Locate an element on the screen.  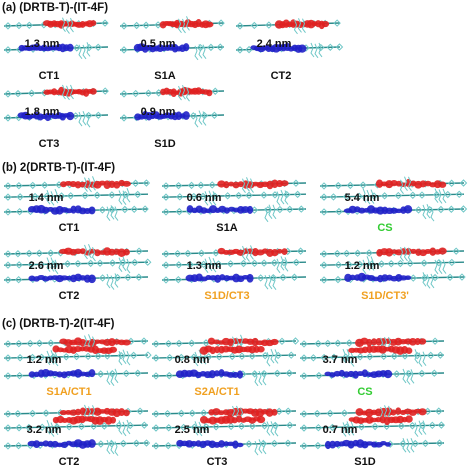
excited-state-label: S1D/CT3 is located at coordinates (227, 296).